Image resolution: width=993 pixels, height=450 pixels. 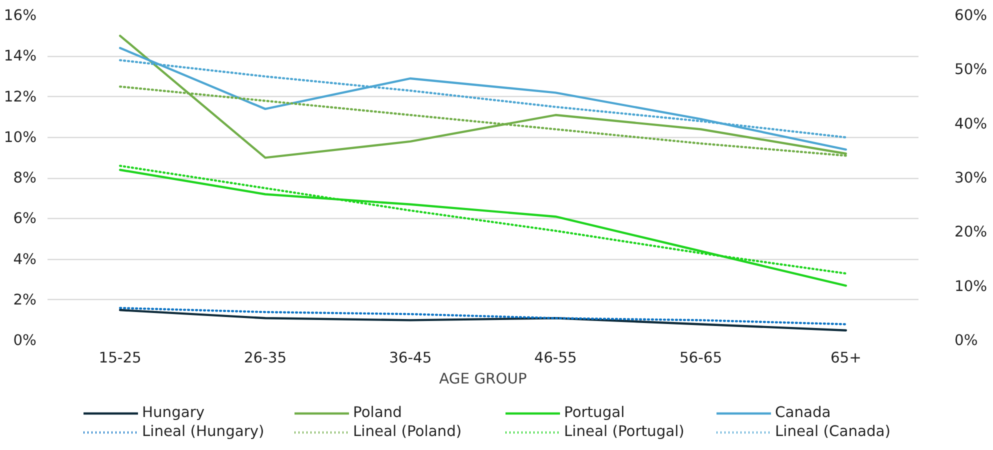 I want to click on legend-label: Hungary, so click(x=174, y=412).